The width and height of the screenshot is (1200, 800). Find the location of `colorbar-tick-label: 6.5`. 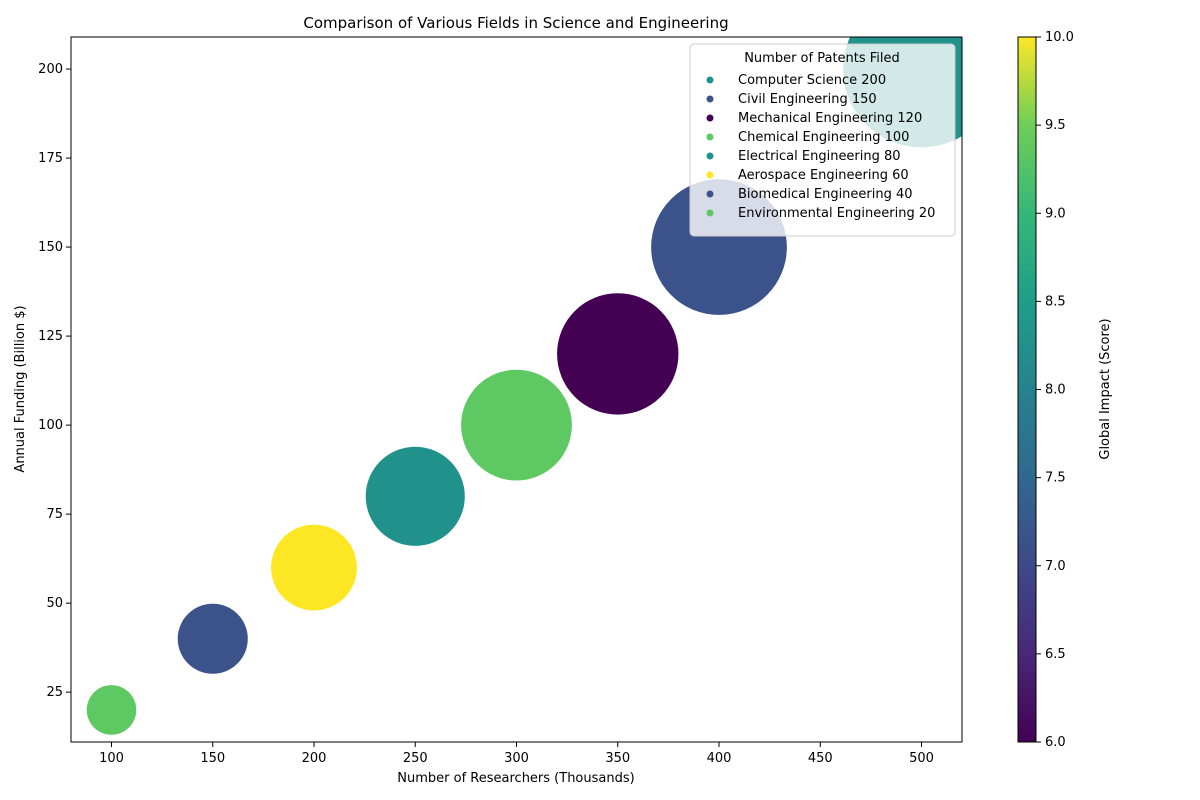

colorbar-tick-label: 6.5 is located at coordinates (1055, 654).